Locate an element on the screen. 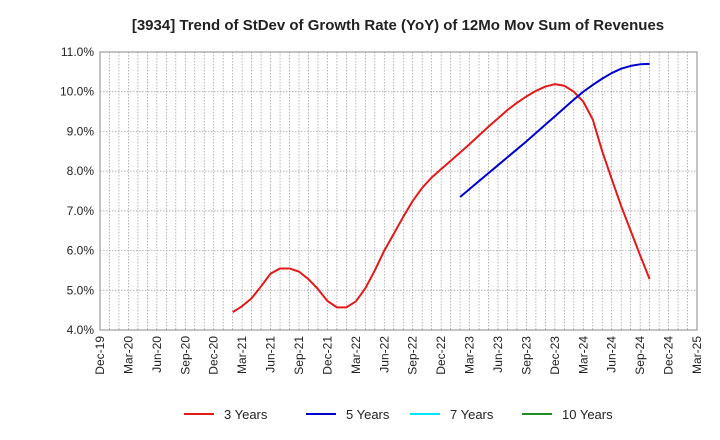 The height and width of the screenshot is (440, 720). x-tick-label: Jun-20 is located at coordinates (157, 354).